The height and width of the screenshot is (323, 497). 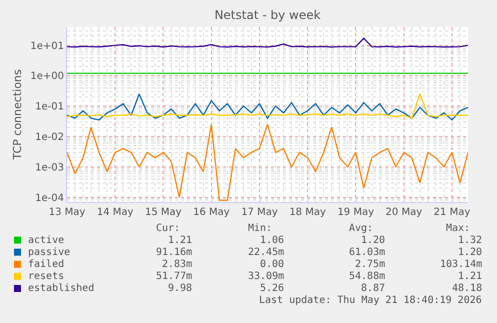 What do you see at coordinates (47, 46) in the screenshot?
I see `y-tick-label: 1e+01` at bounding box center [47, 46].